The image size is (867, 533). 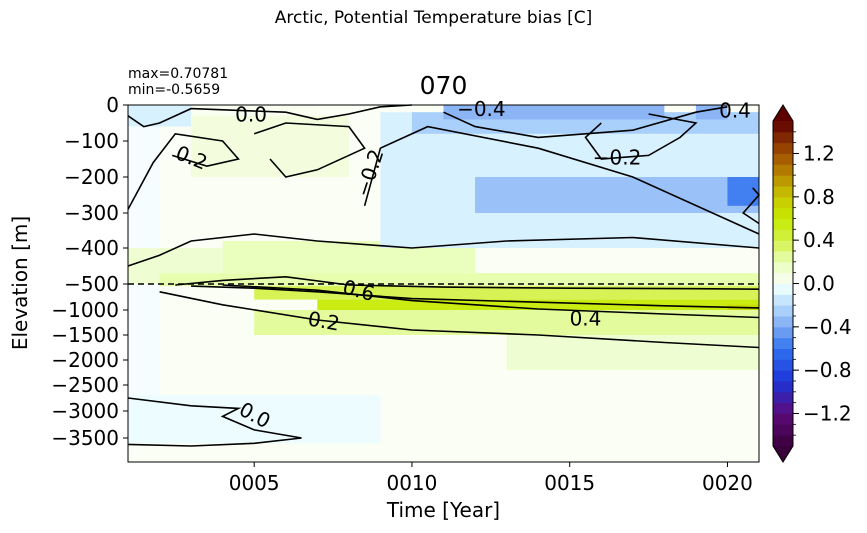 I want to click on contour-label: −0.2, so click(x=617, y=158).